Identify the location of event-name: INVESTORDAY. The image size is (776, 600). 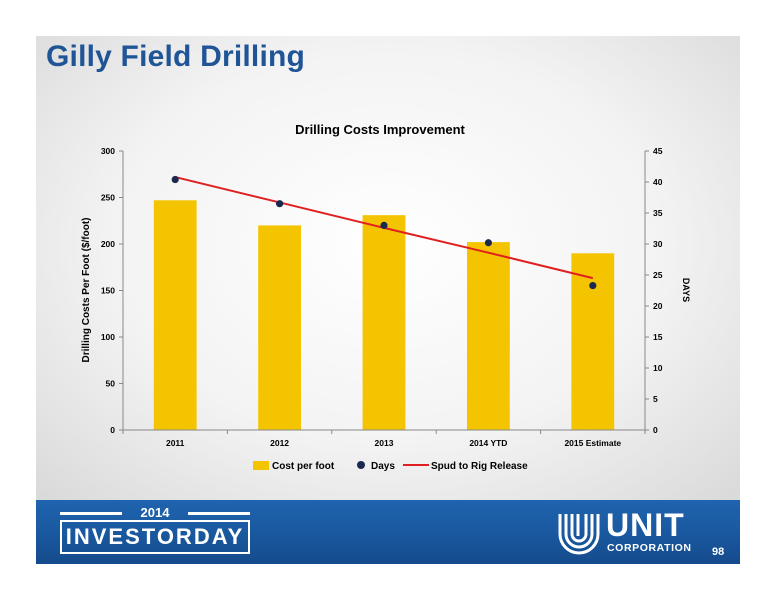
(155, 537).